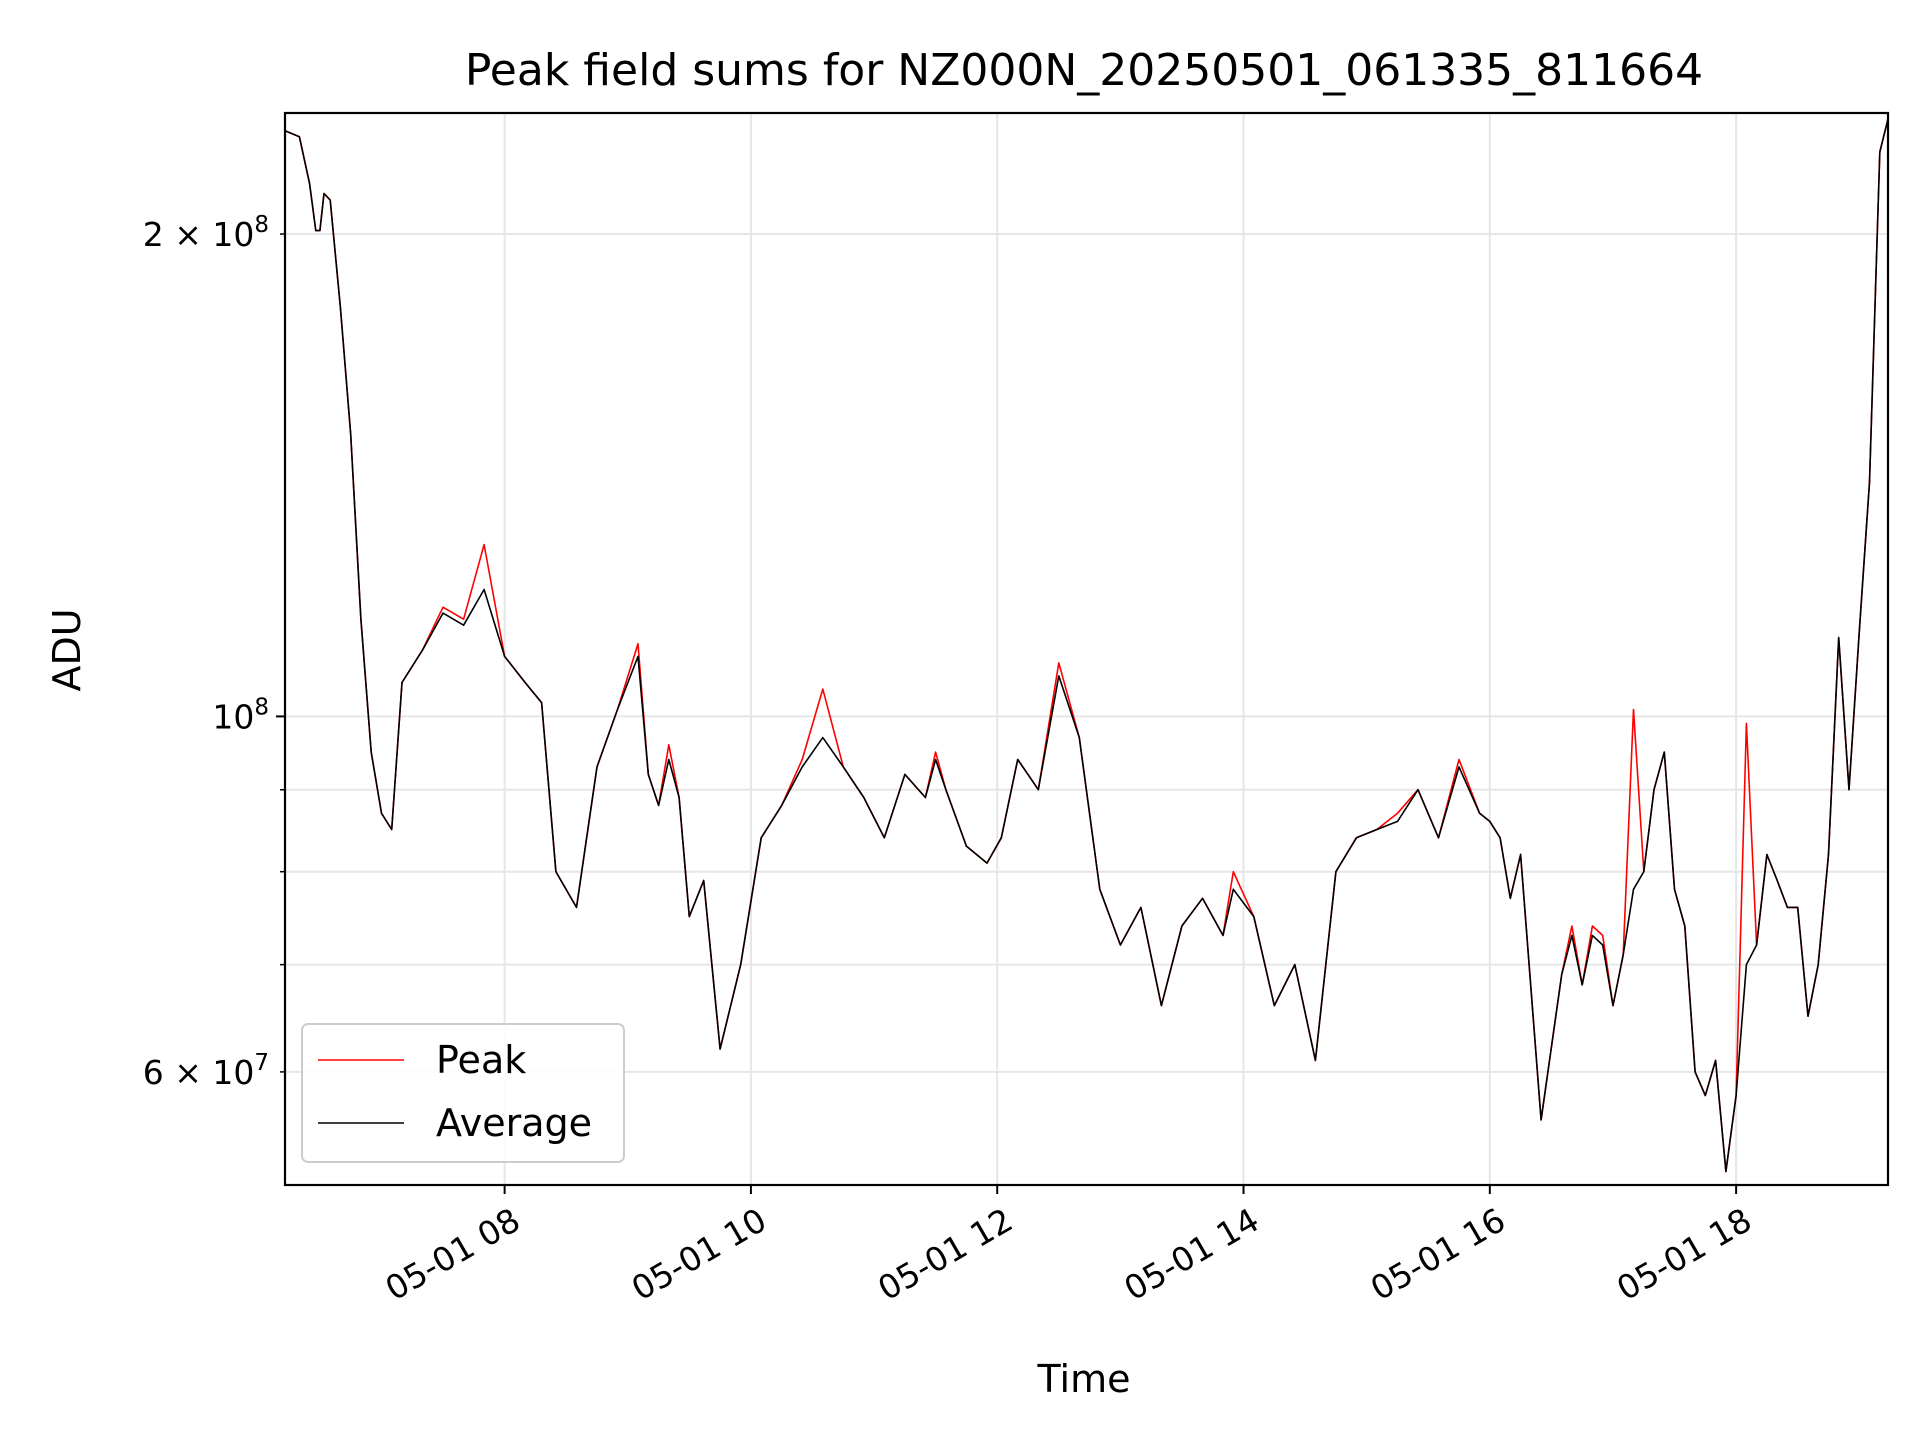 The image size is (1920, 1440). What do you see at coordinates (514, 1123) in the screenshot?
I see `legend-label-average: Average` at bounding box center [514, 1123].